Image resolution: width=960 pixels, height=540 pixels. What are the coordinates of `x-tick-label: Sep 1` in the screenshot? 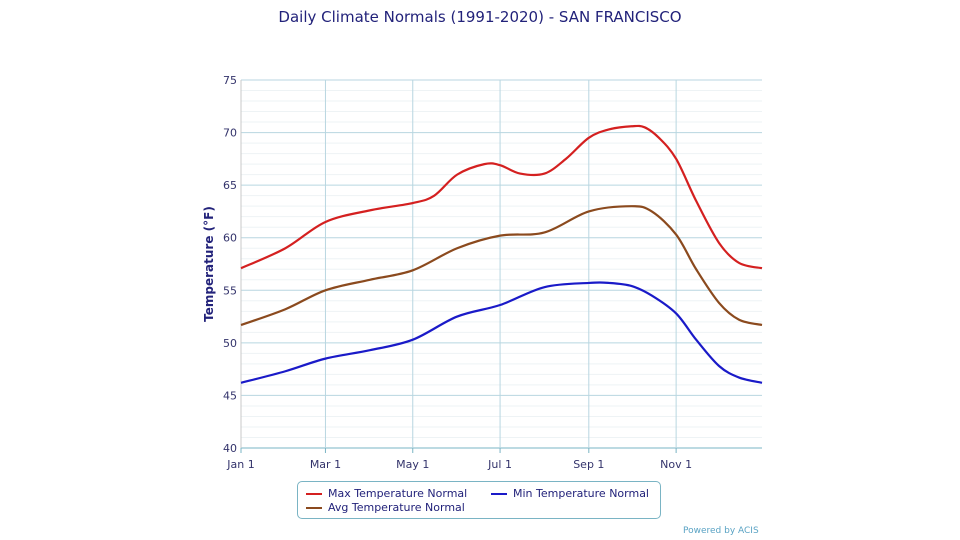 It's located at (588, 464).